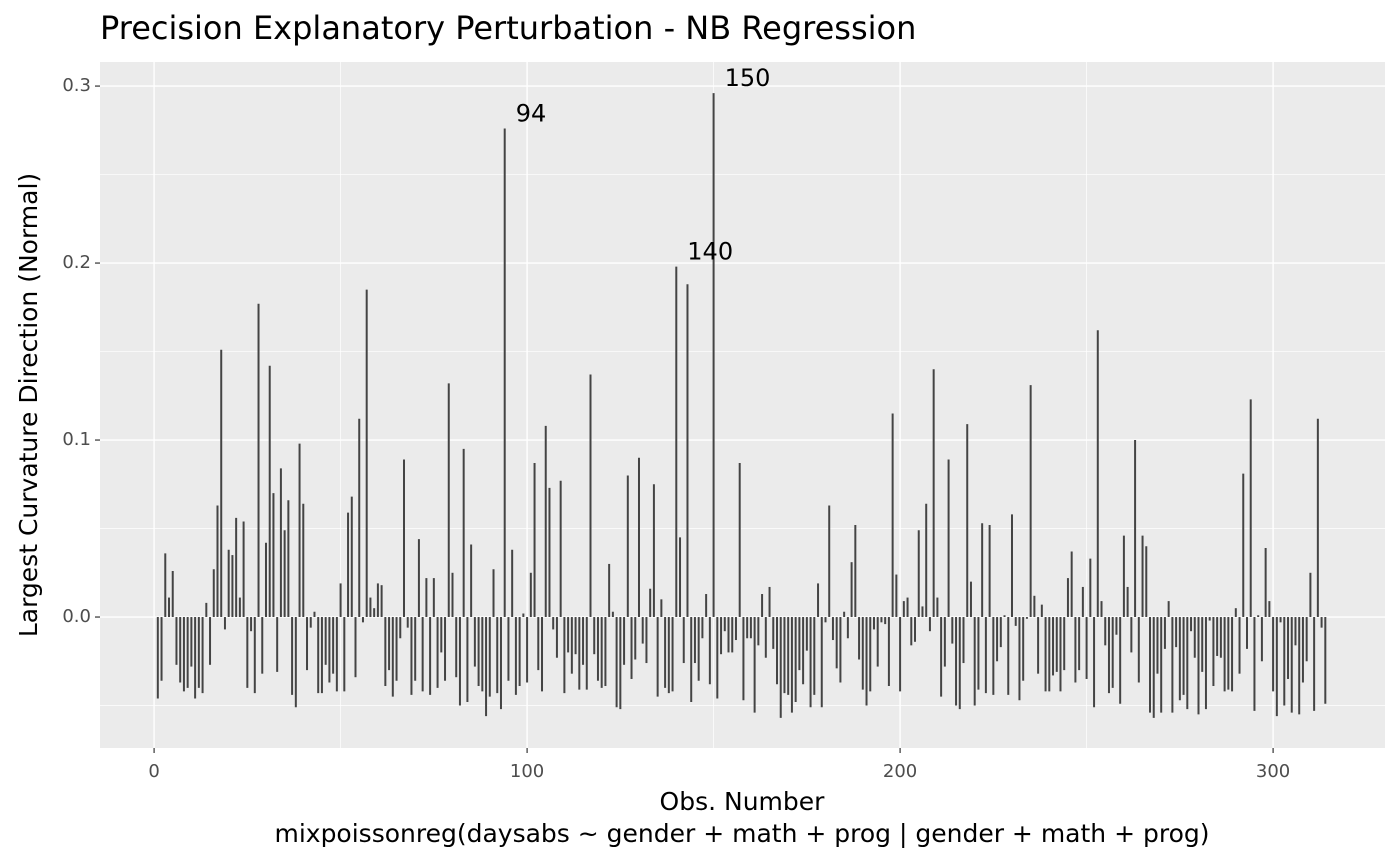 This screenshot has height=865, width=1400. Describe the element at coordinates (76, 85) in the screenshot. I see `y-tick-label: 0.3` at that location.